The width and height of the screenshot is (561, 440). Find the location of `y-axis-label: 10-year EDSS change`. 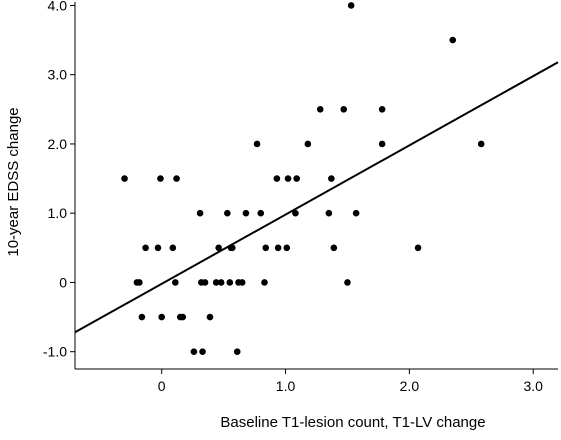

y-axis-label: 10-year EDSS change is located at coordinates (13, 181).